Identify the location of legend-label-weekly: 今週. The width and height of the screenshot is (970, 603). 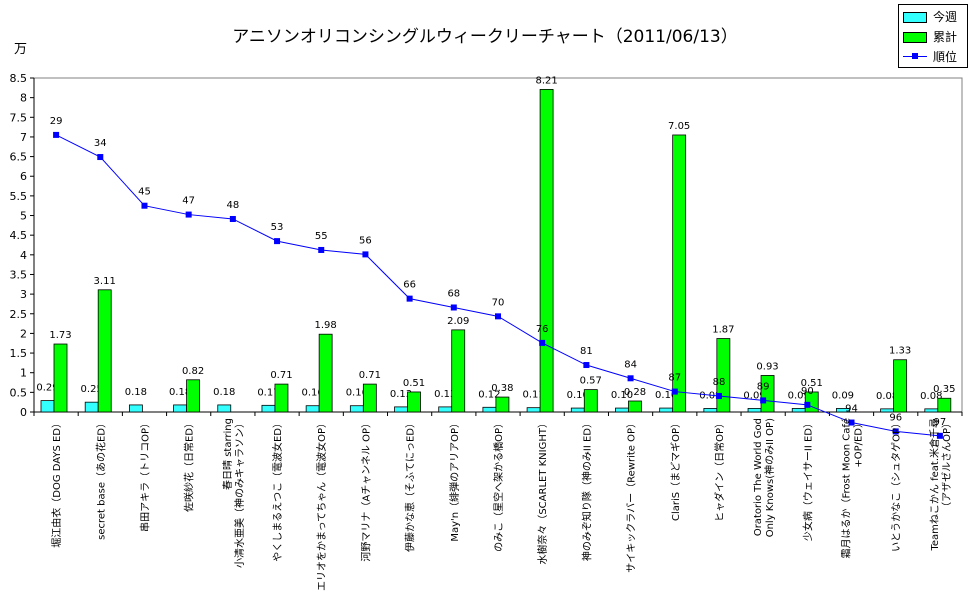
(945, 17).